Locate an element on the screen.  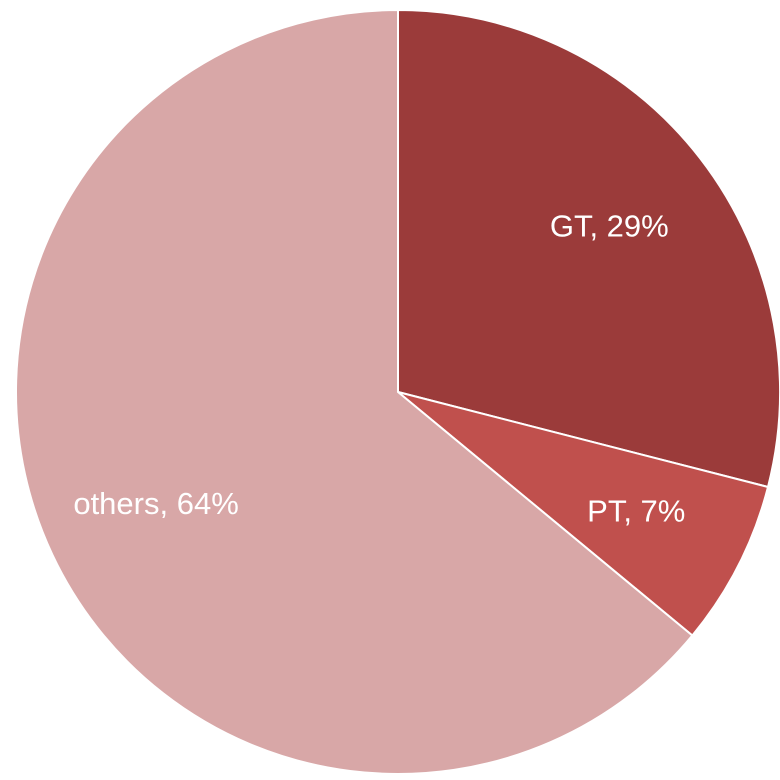
data-label: PT, 7% is located at coordinates (636, 511).